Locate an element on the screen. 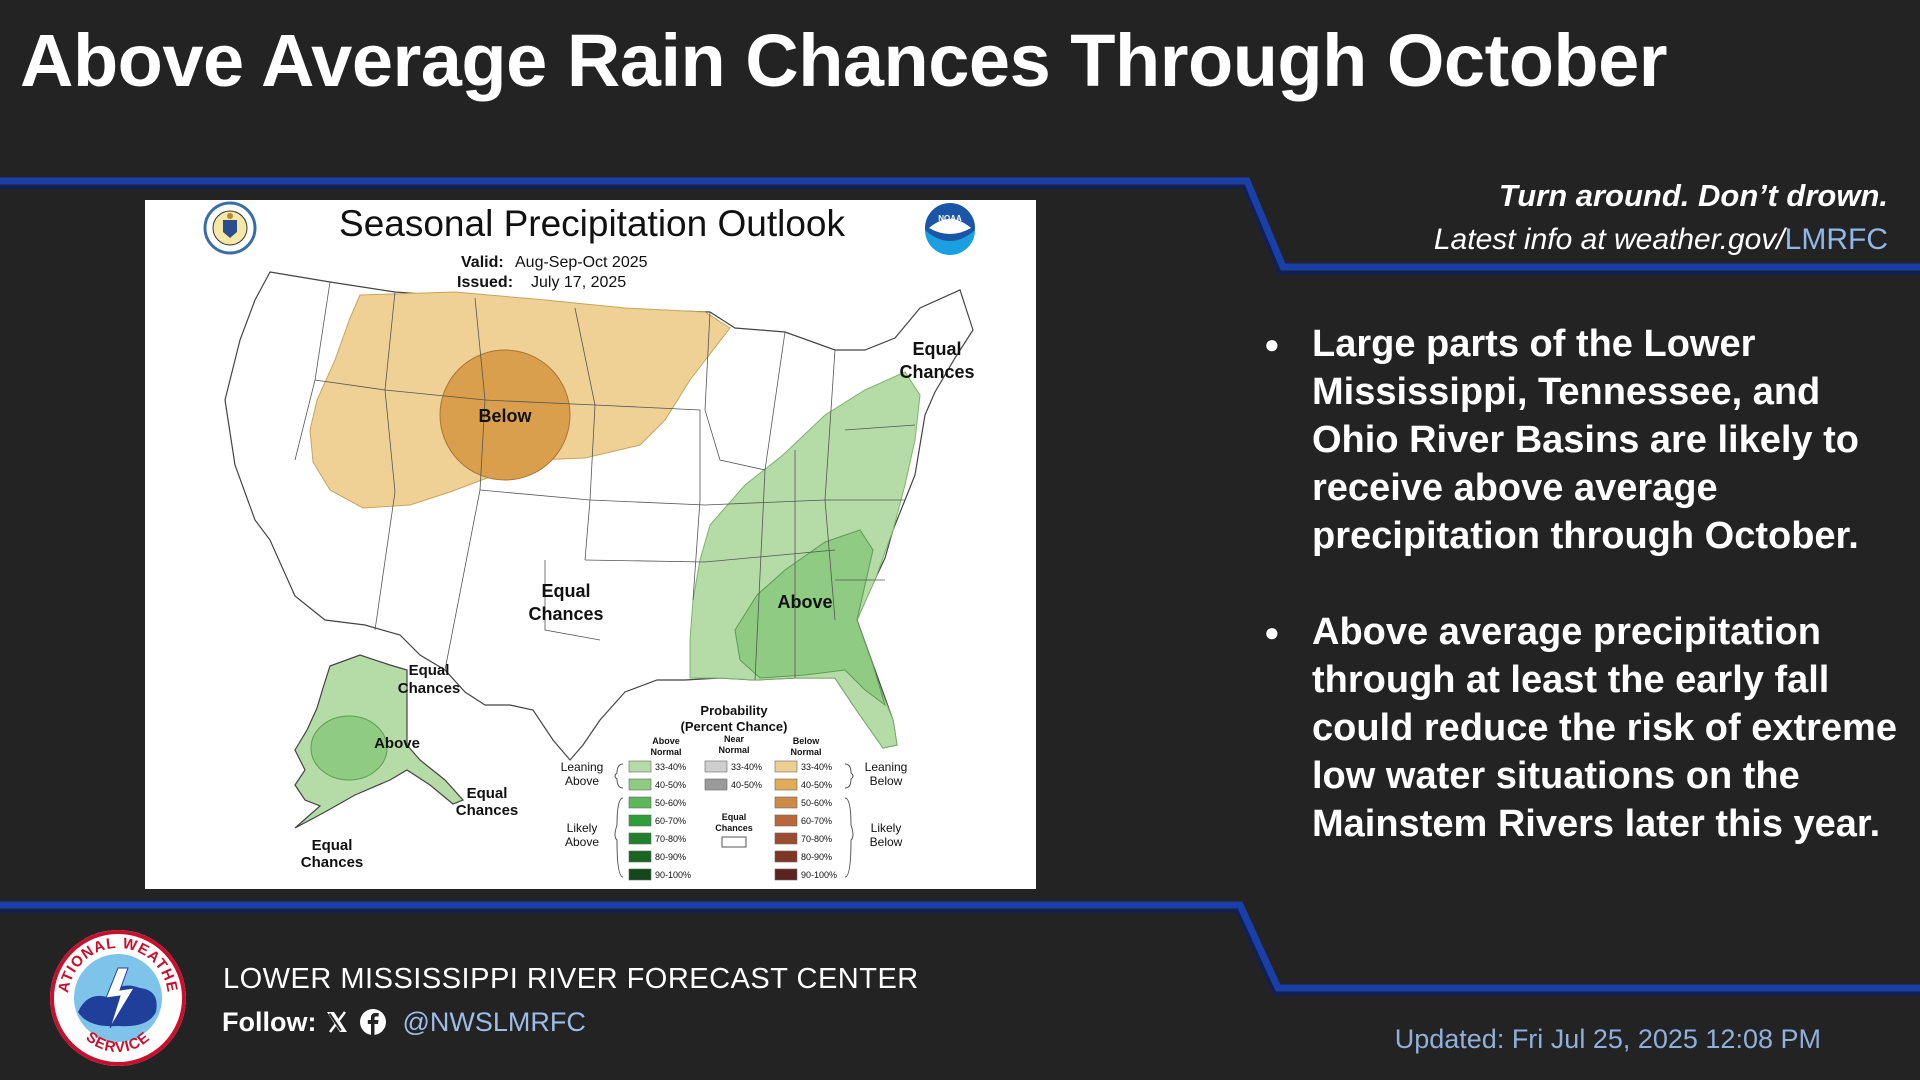 Image resolution: width=1920 pixels, height=1080 pixels. label-equal-center-1: Equal is located at coordinates (565, 591).